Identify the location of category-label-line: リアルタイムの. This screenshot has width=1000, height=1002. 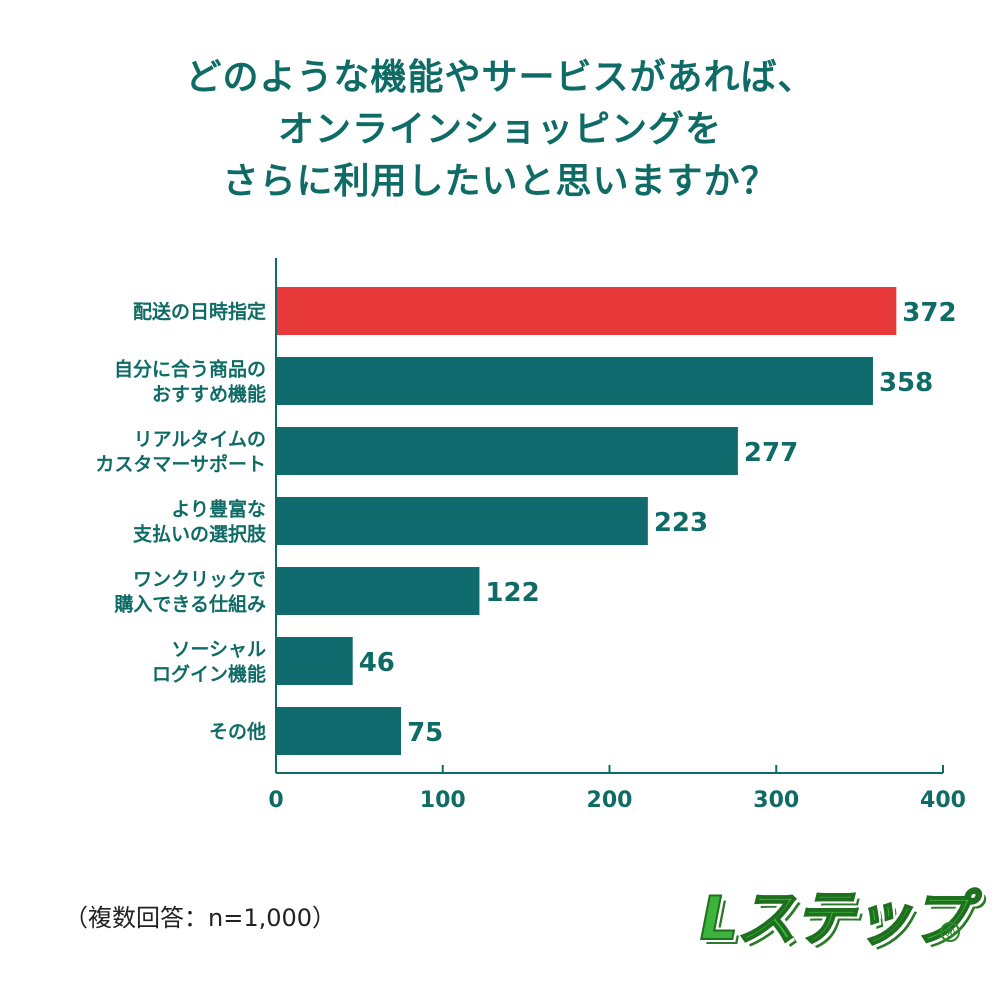
(200, 440).